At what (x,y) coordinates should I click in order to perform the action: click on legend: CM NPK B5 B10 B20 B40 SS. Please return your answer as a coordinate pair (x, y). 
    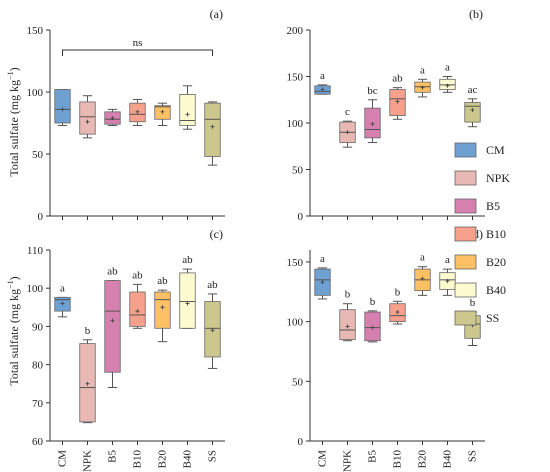
    Looking at the image, I should click on (482, 234).